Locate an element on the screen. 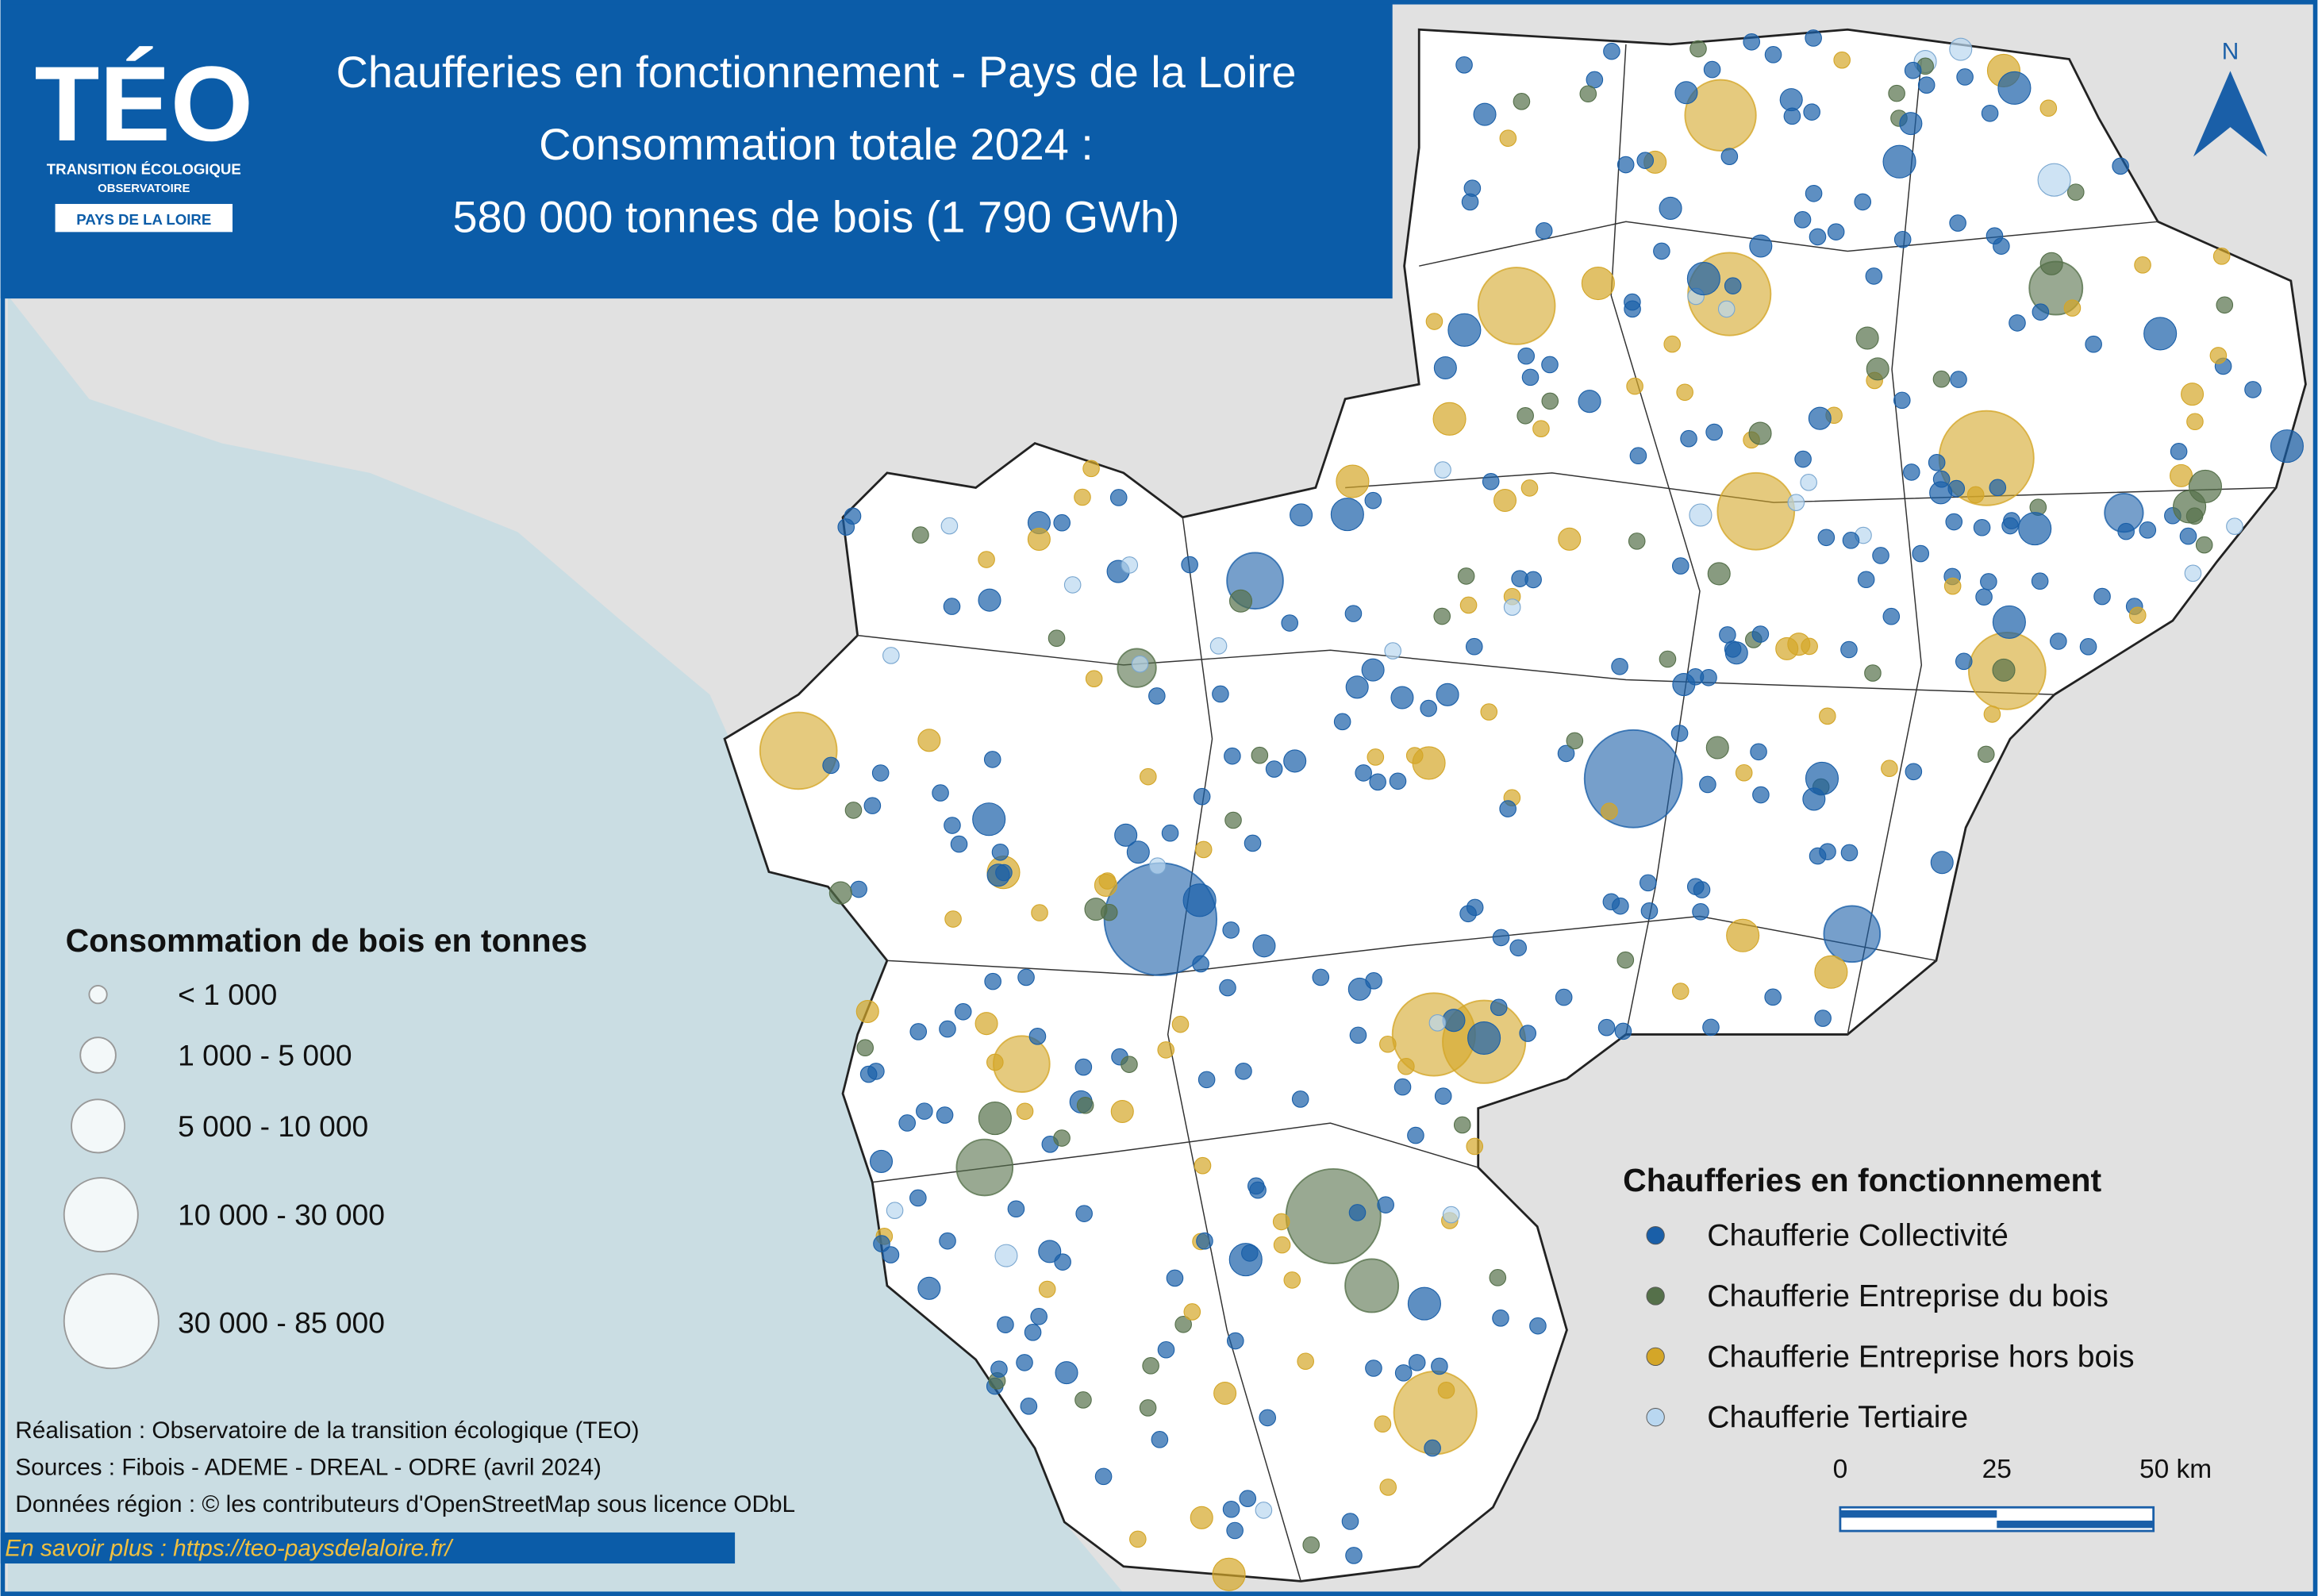  size-class-label: 5 000 - 10 000 is located at coordinates (273, 1126).